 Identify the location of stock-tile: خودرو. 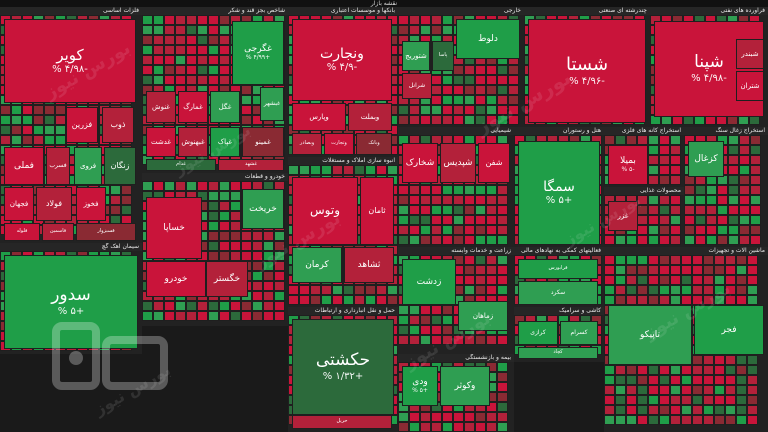
(176, 279).